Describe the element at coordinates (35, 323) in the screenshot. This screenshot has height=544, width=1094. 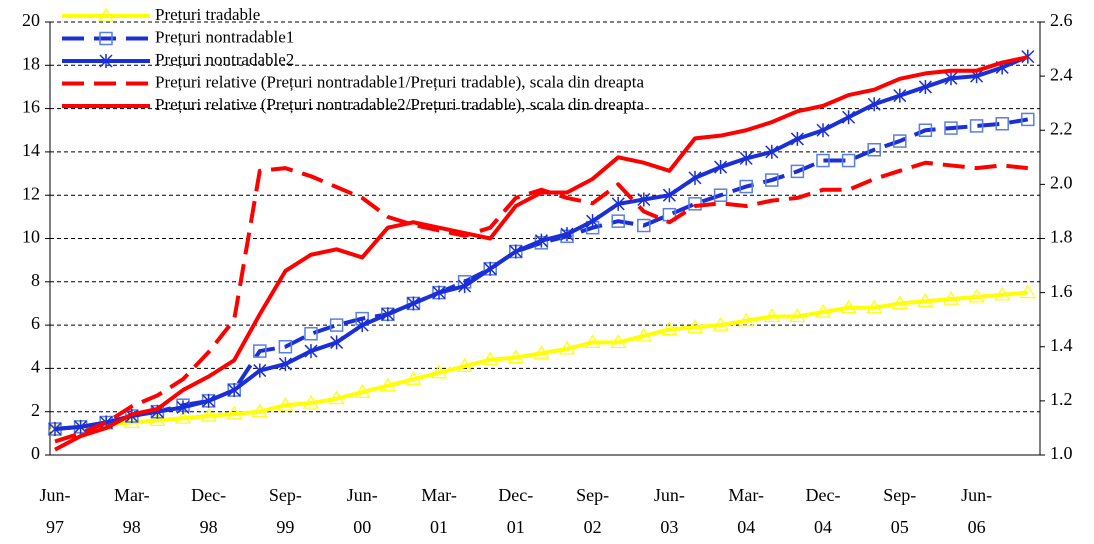
I see `y-tick-label: 6` at that location.